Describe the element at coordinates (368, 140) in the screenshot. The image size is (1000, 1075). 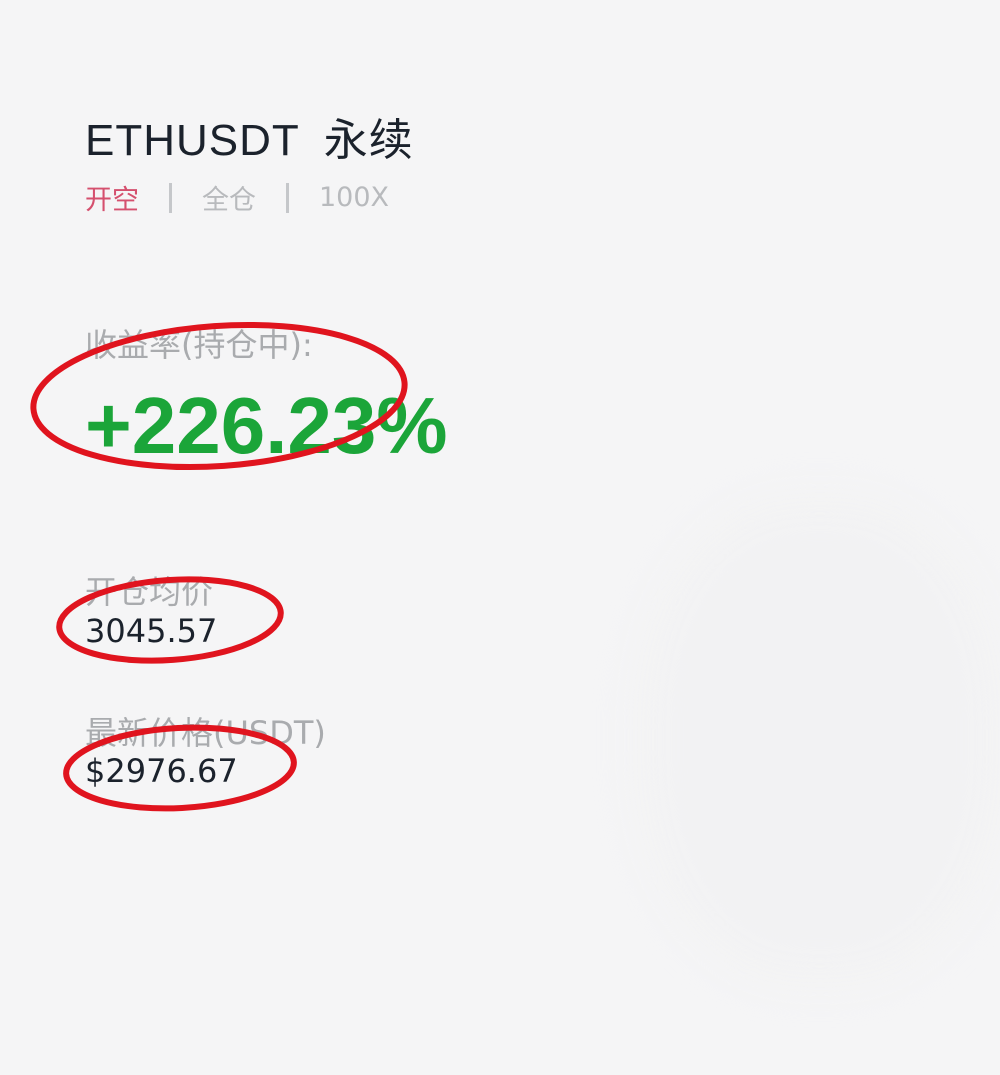
I see `contract-type: 永续` at that location.